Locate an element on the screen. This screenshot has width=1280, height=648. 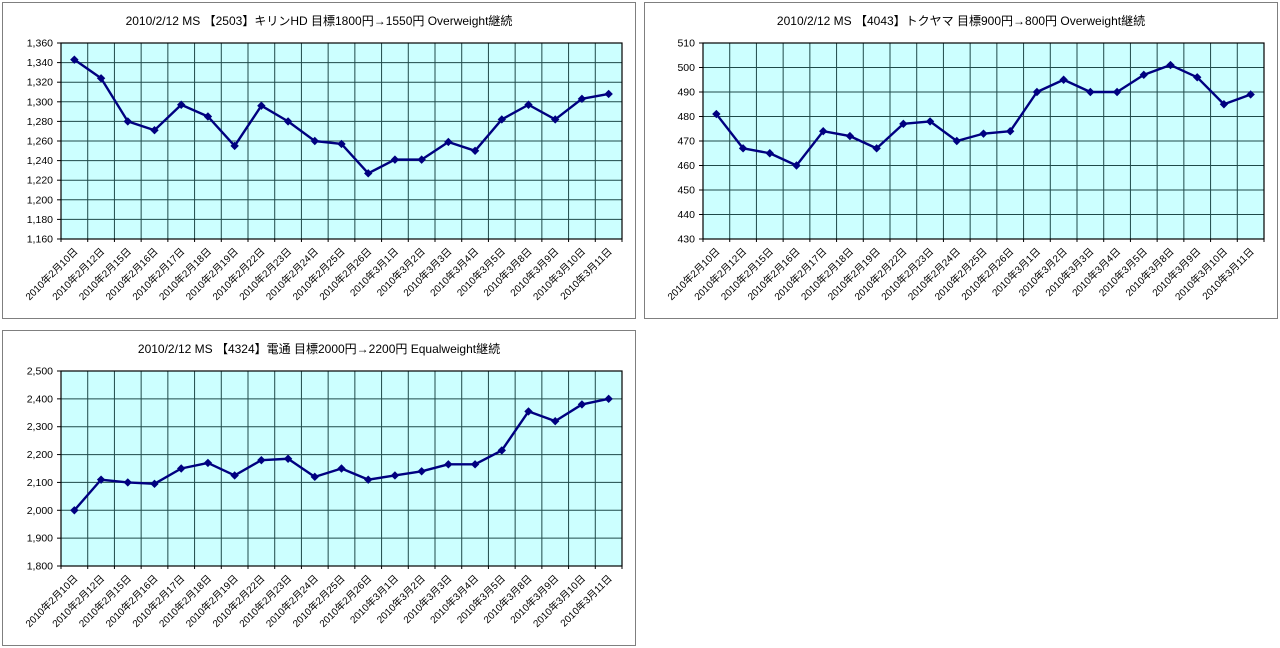
y-axis-label: 440 is located at coordinates (686, 215).